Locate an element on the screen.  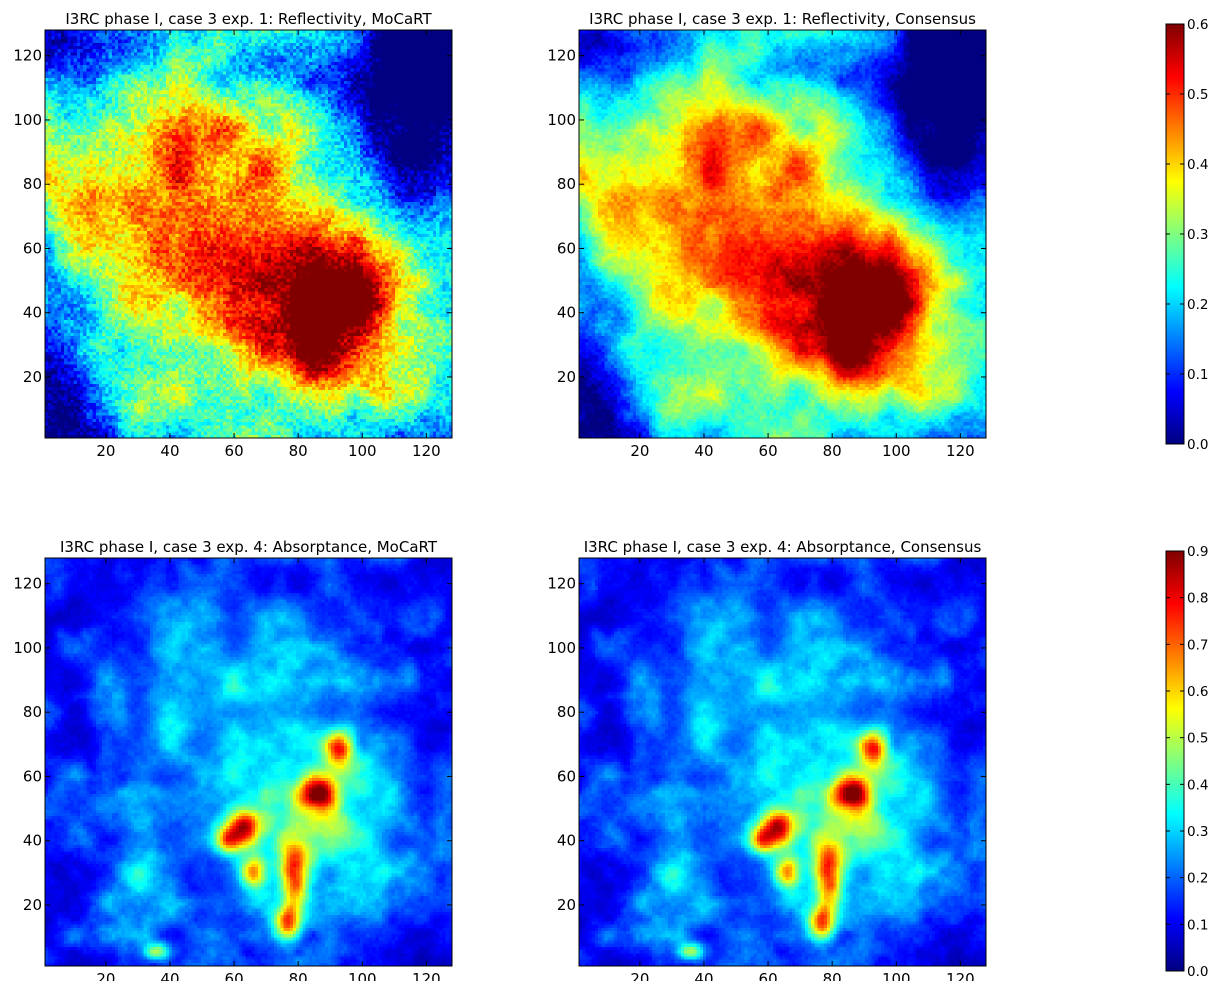
colorbar-1: 0.0 0.1 0.2 0.3 0.4 0.5 0.6 is located at coordinates (1186, 235).